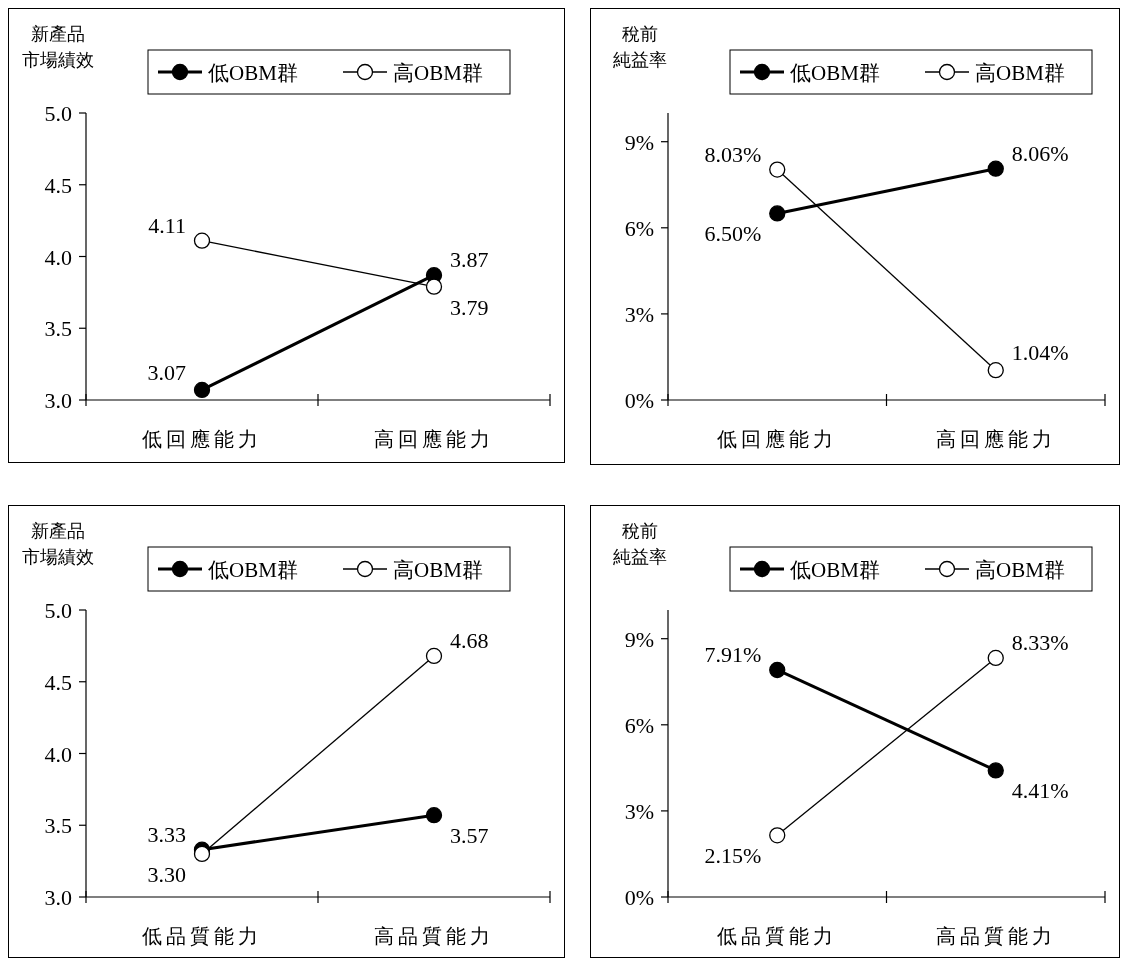 The image size is (1124, 958). I want to click on data-label: 3.33, so click(166, 834).